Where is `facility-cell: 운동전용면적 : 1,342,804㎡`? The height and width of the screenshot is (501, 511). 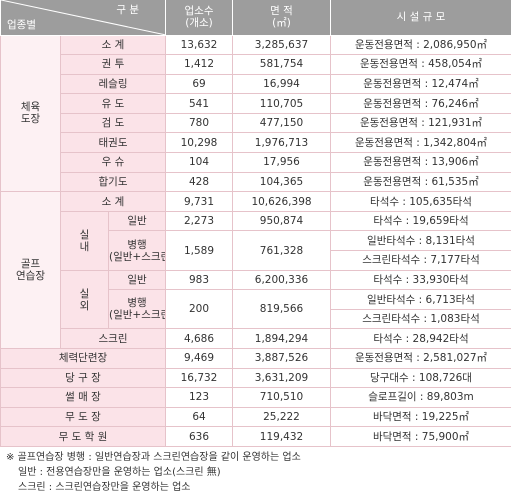 facility-cell: 운동전용면적 : 1,342,804㎡ is located at coordinates (420, 143).